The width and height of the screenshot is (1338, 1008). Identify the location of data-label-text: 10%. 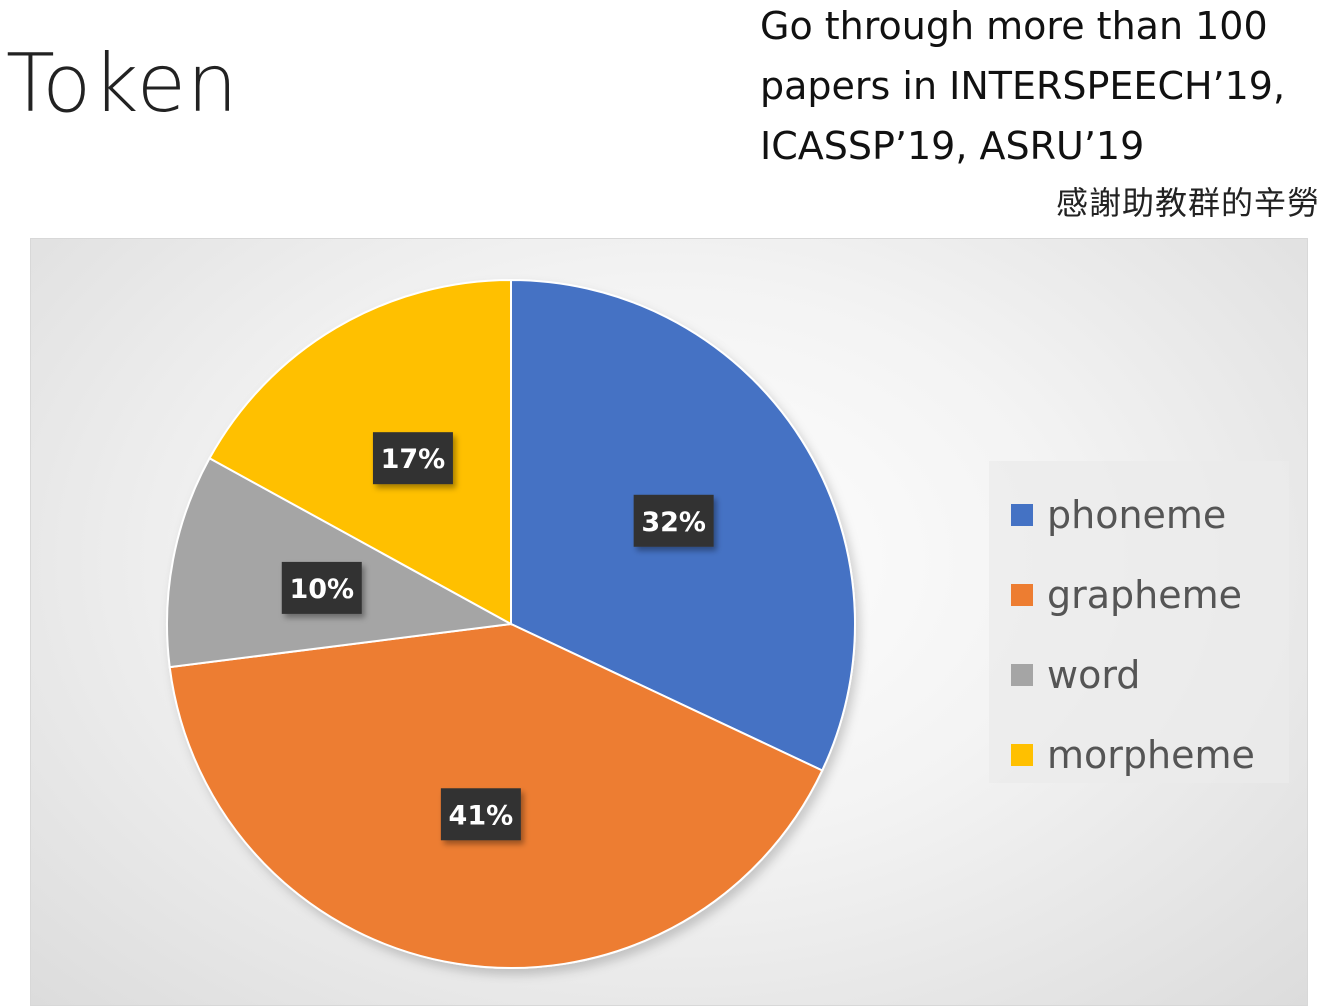
(321, 589).